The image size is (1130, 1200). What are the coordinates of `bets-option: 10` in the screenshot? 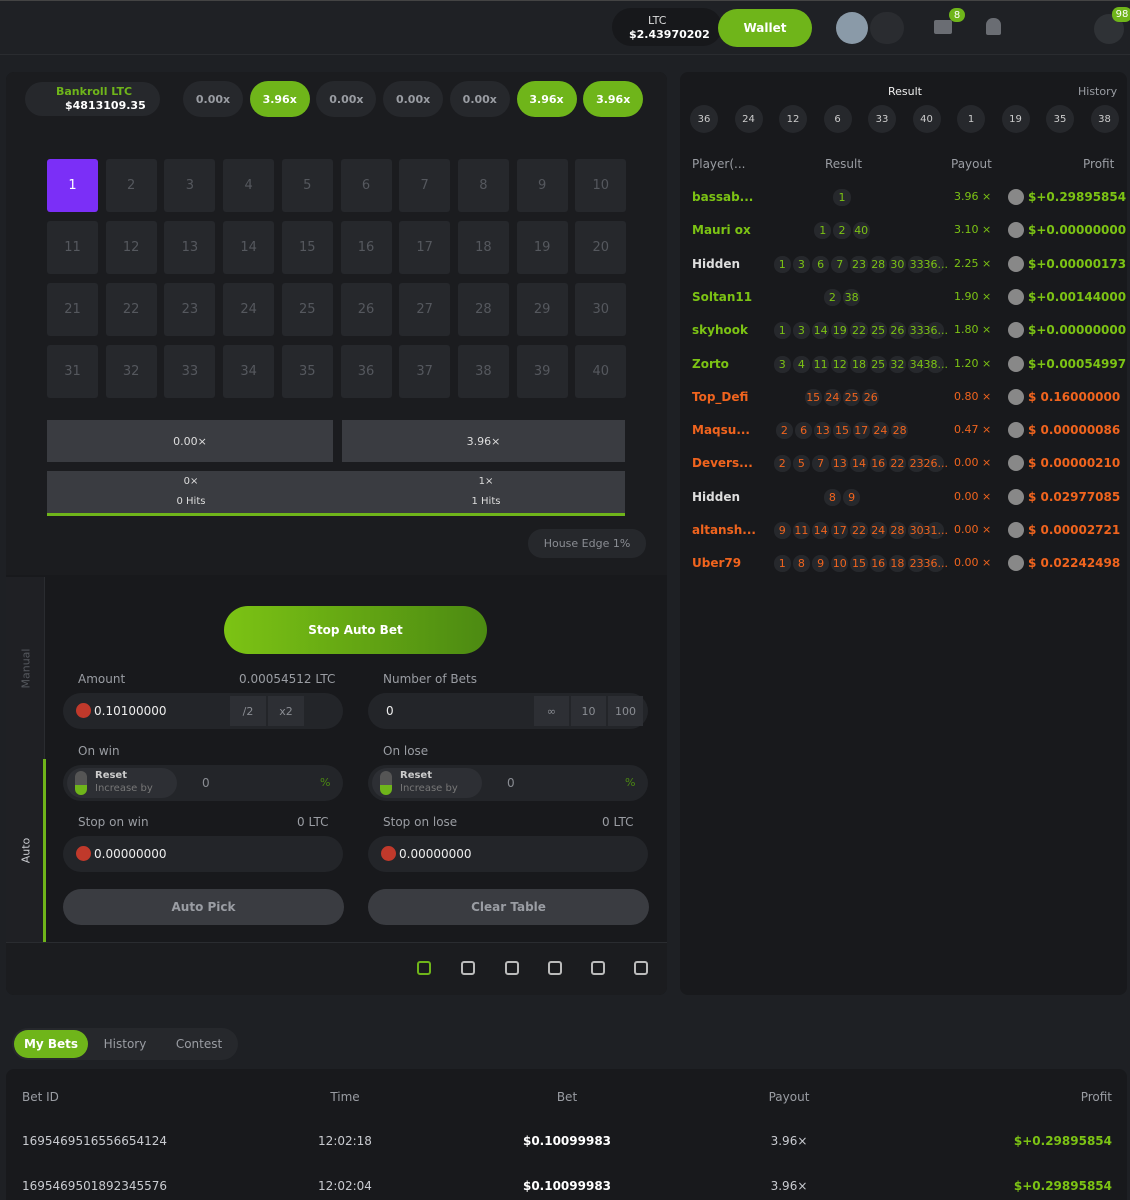 It's located at (588, 711).